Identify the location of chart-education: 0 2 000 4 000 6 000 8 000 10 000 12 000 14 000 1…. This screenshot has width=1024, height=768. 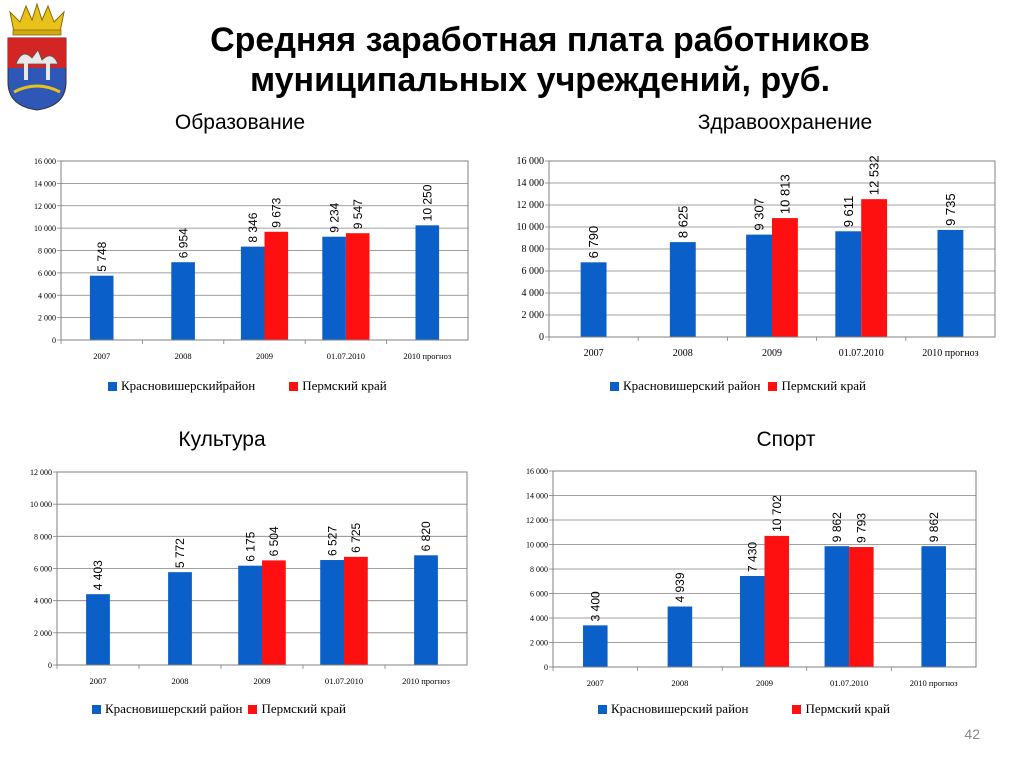
(251, 259).